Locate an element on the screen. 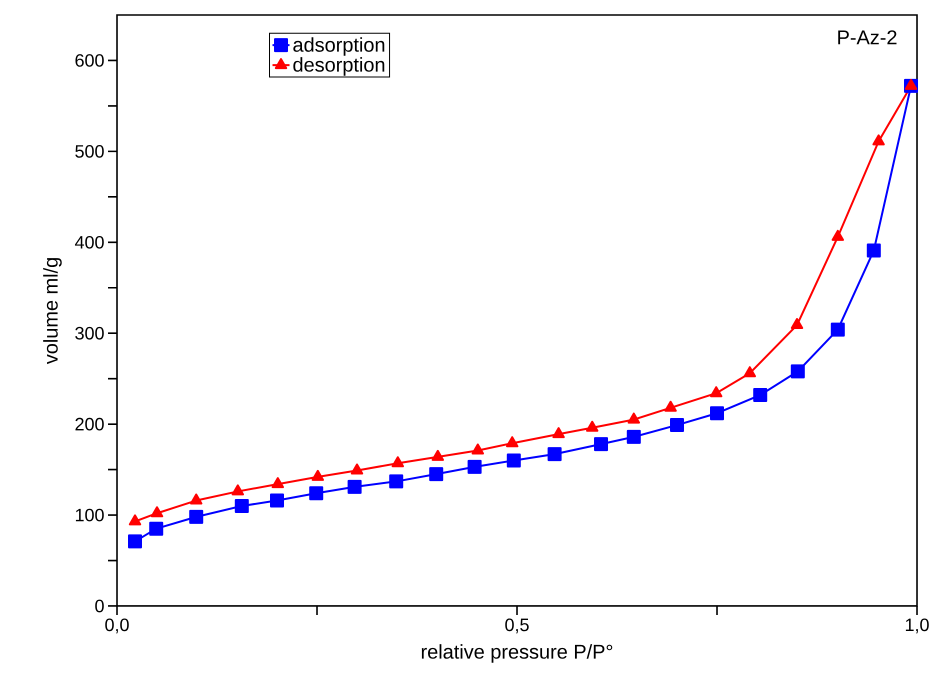  x-axis-title: relative pressure P/P° is located at coordinates (517, 653).